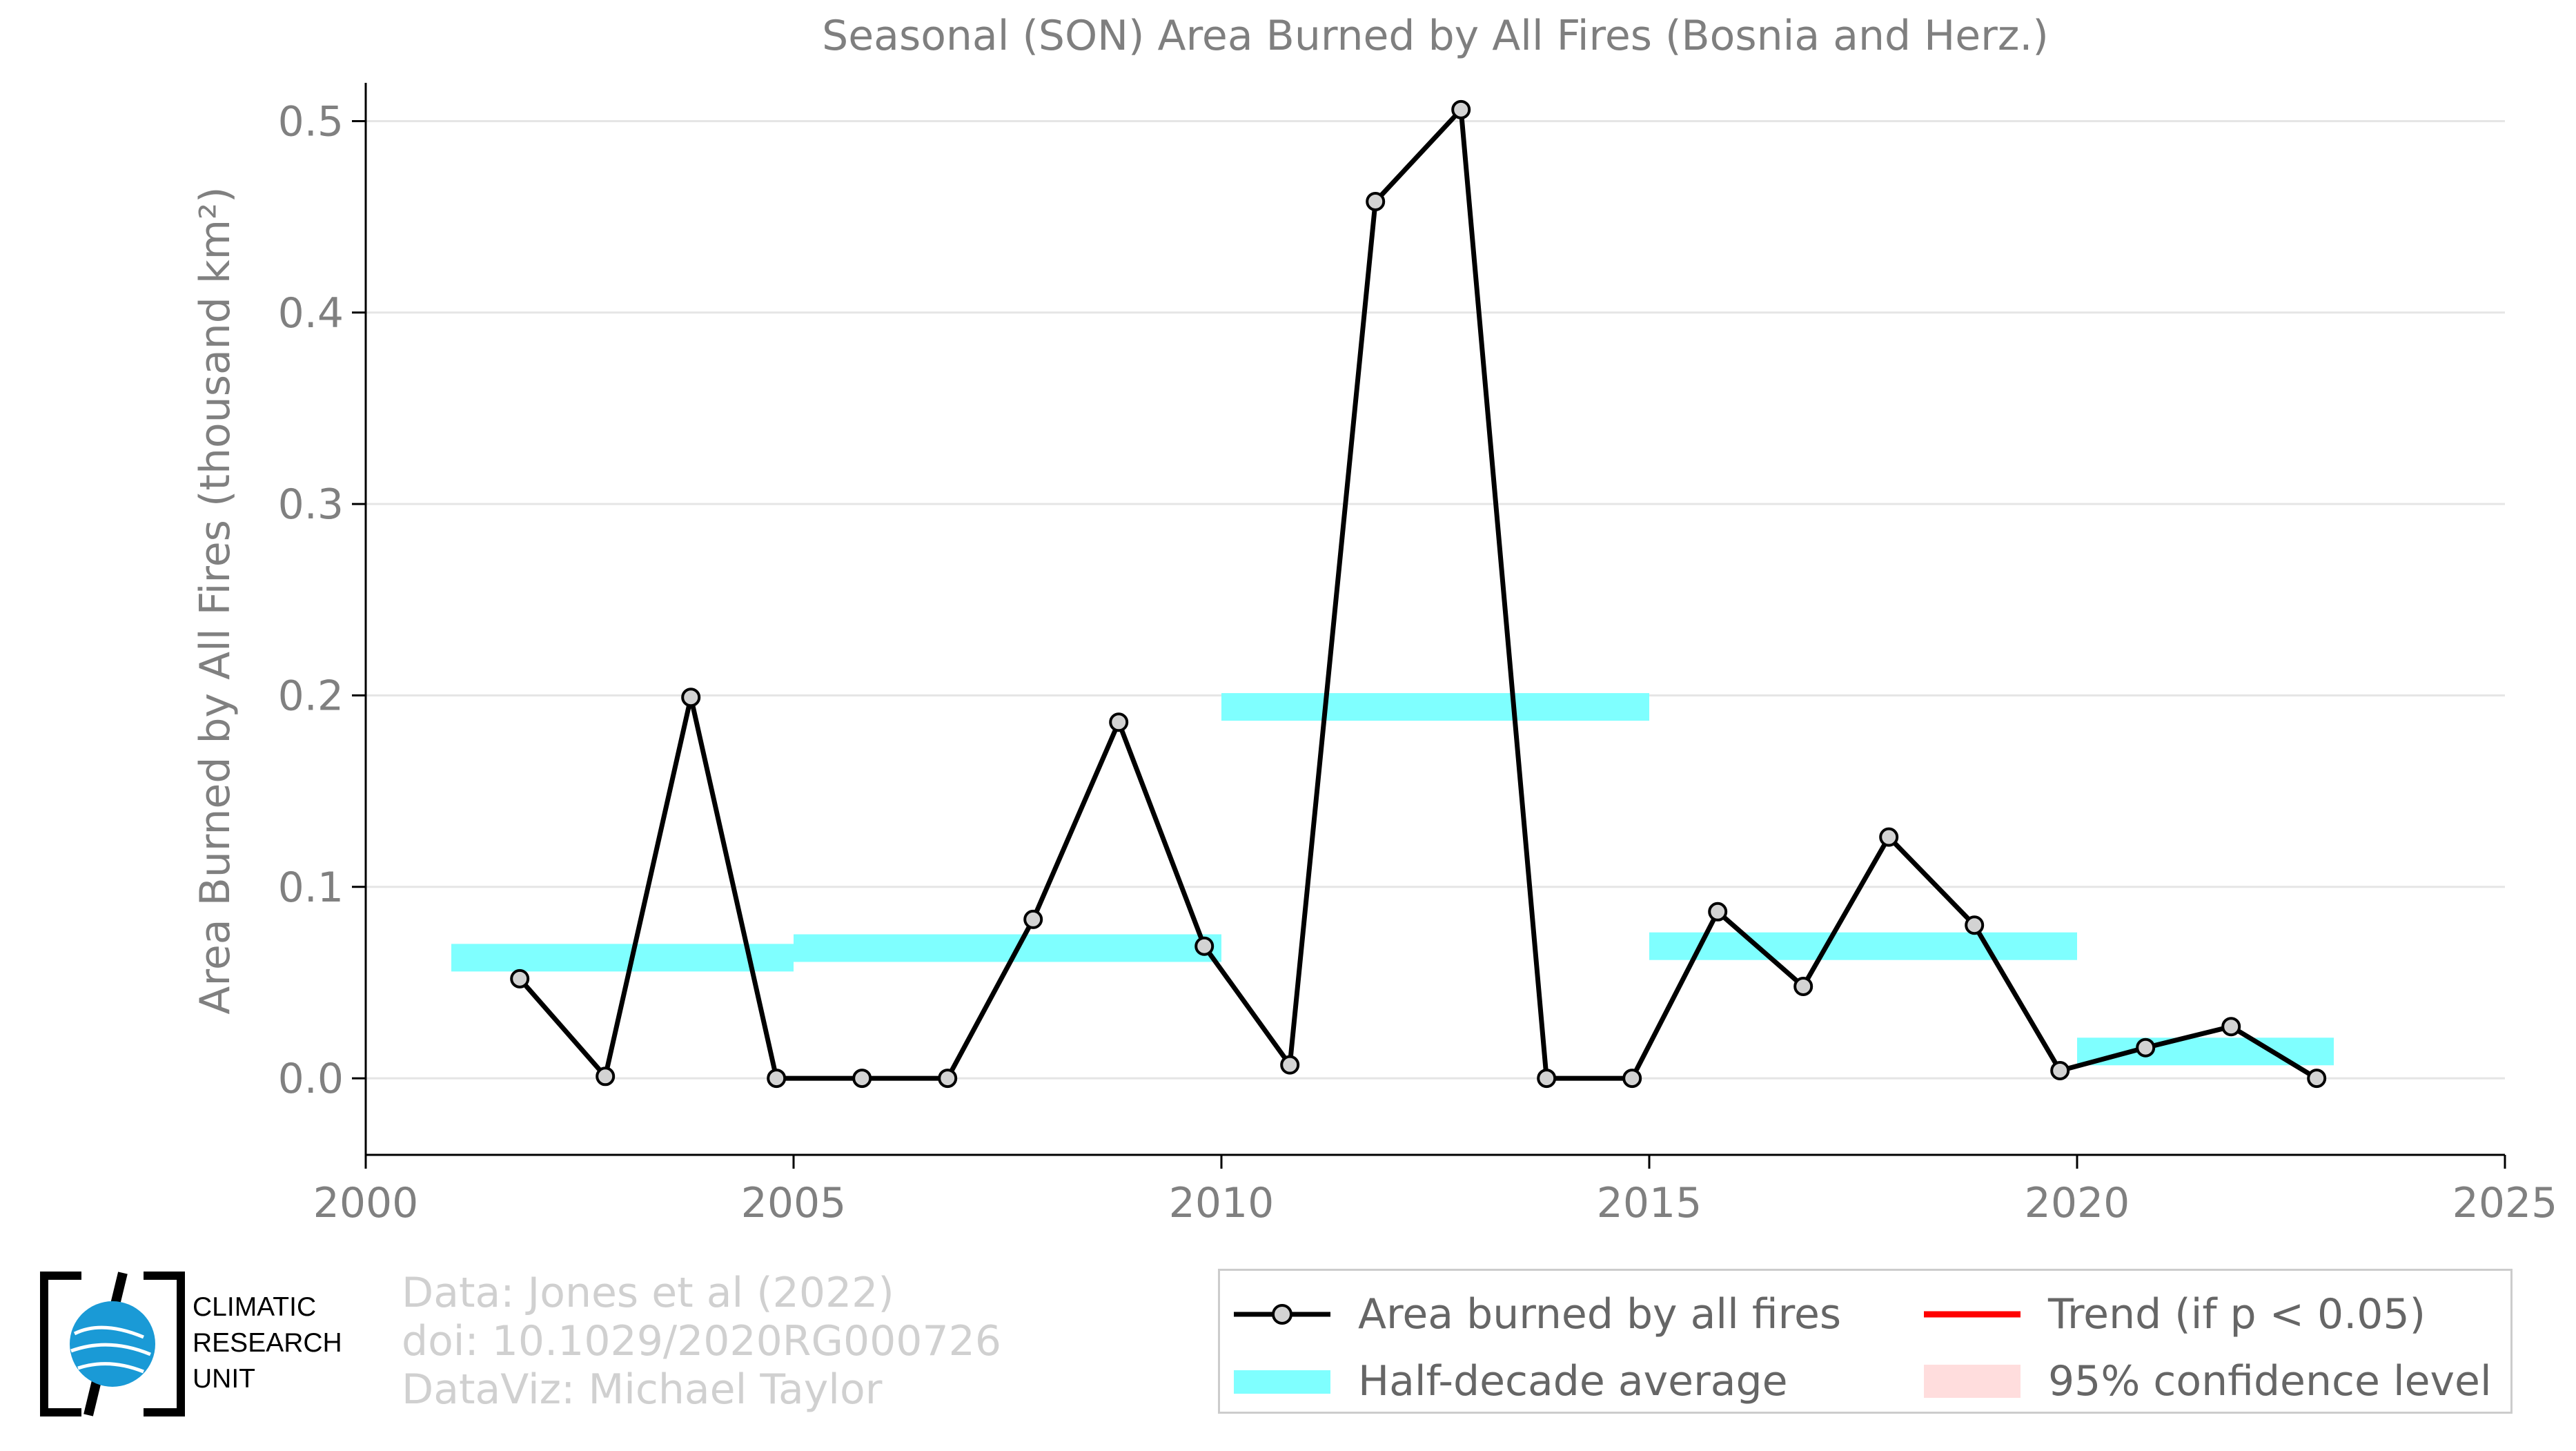 Image resolution: width=2576 pixels, height=1451 pixels. Describe the element at coordinates (794, 1203) in the screenshot. I see `x-tick-label: 2005` at that location.